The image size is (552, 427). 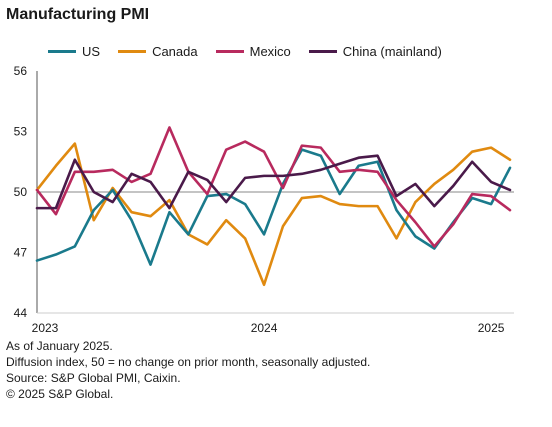 I want to click on legend-label-us: US, so click(x=91, y=51).